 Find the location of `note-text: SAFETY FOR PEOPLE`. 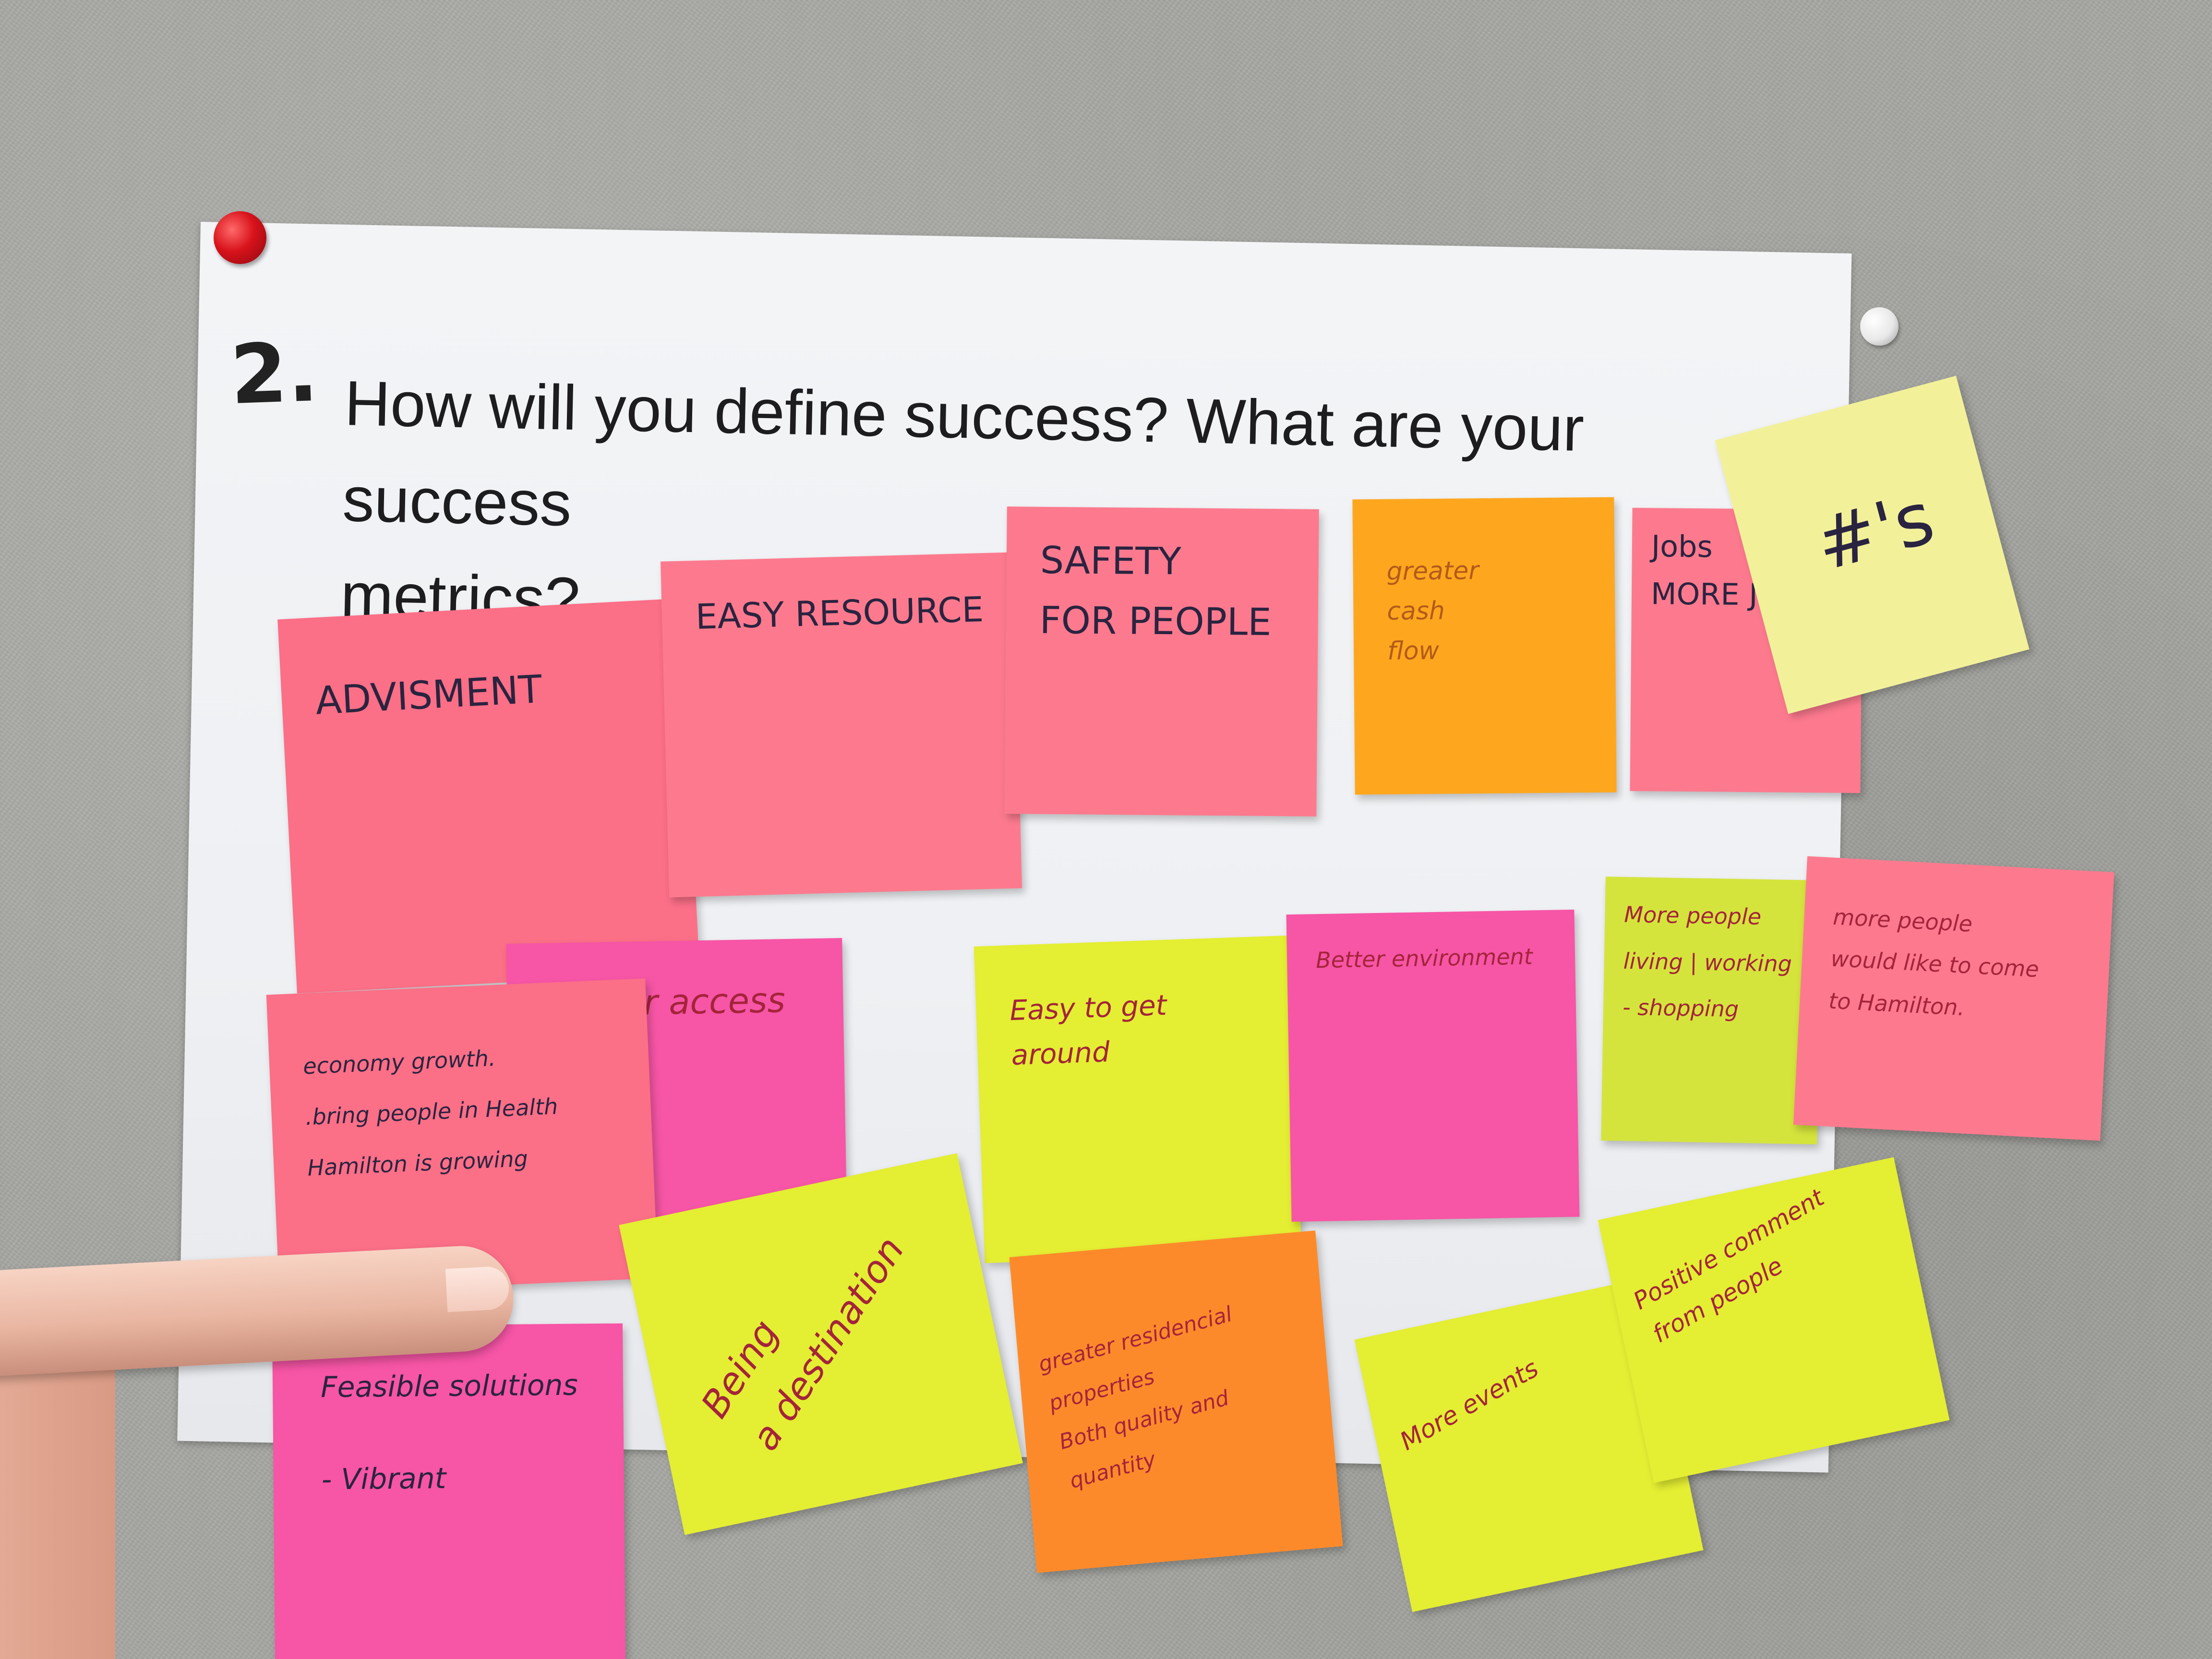

note-text: SAFETY FOR PEOPLE is located at coordinates (1155, 591).